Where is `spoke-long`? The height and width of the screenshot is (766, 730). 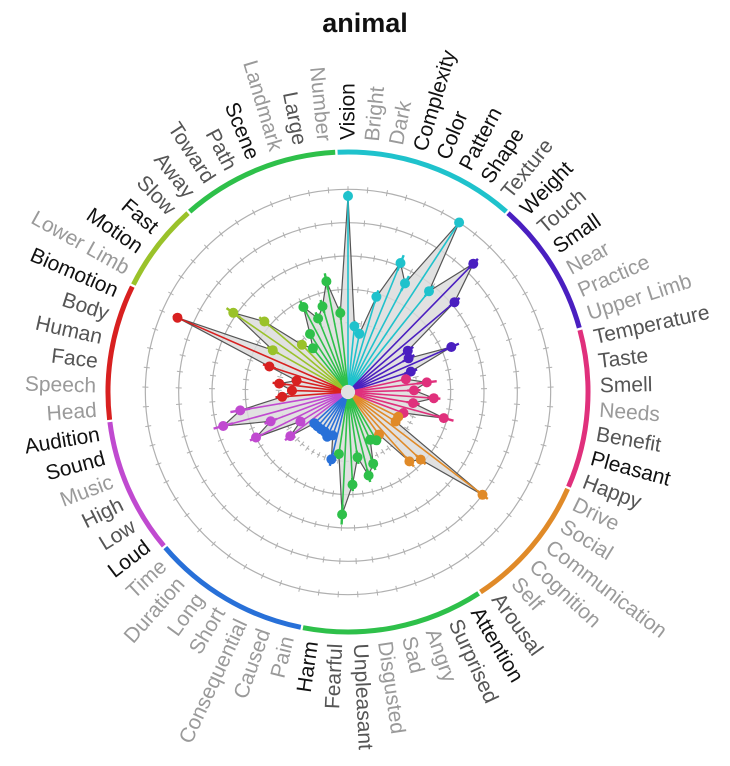 spoke-long is located at coordinates (332, 413).